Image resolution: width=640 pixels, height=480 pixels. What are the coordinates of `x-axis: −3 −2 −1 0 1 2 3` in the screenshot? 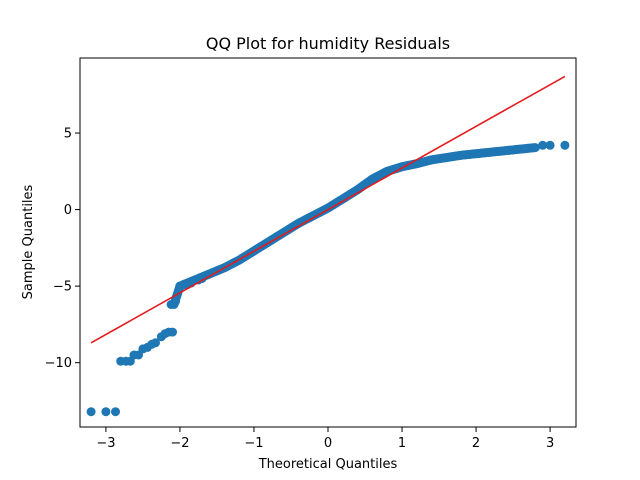 It's located at (325, 439).